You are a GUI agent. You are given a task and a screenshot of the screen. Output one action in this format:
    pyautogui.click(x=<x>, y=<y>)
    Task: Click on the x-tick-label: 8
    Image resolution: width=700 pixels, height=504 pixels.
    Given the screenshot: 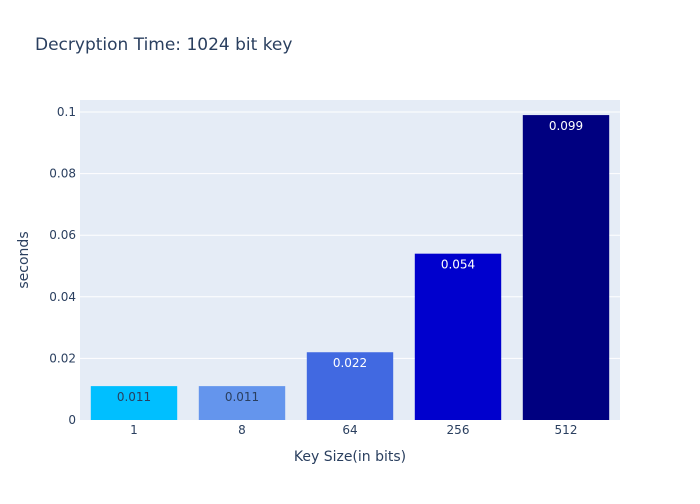 What is the action you would take?
    pyautogui.click(x=242, y=430)
    